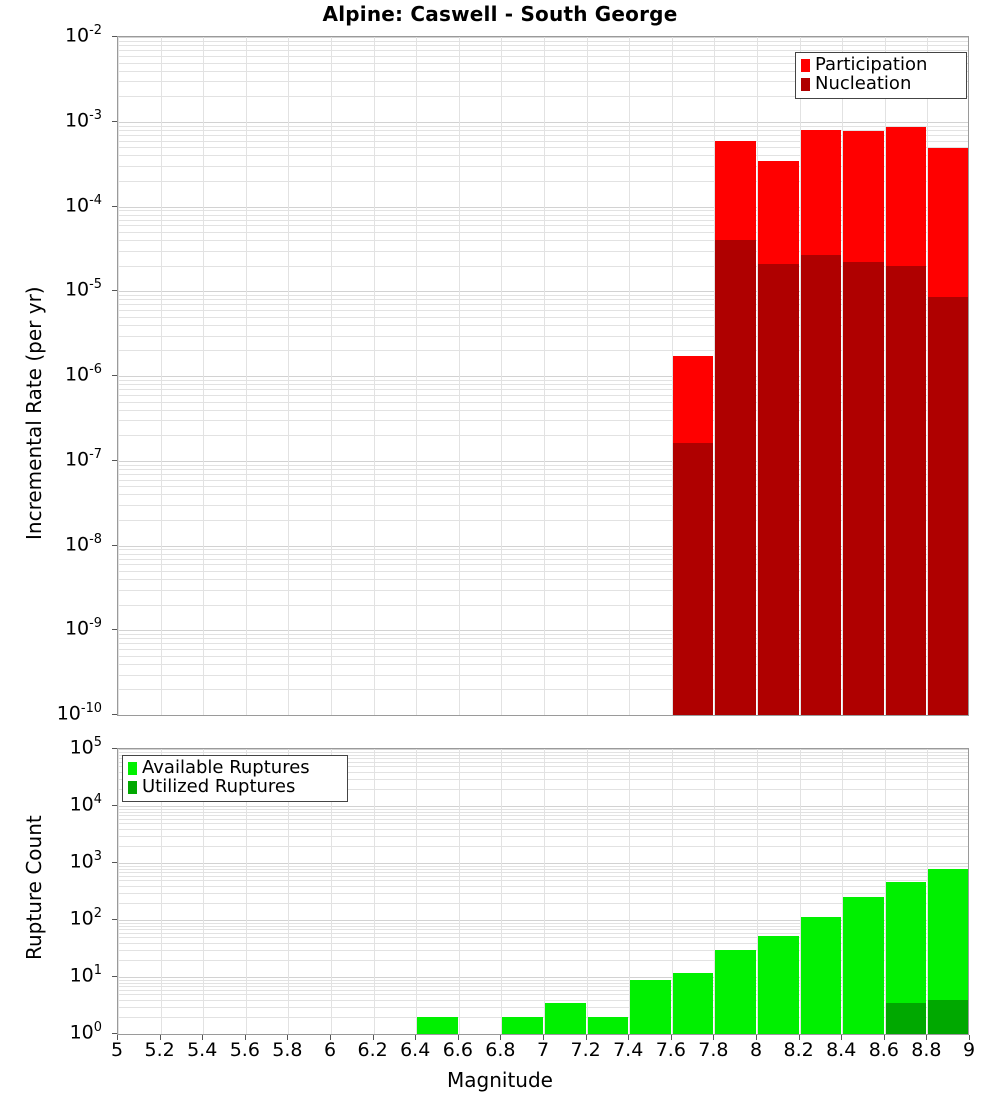  What do you see at coordinates (415, 1050) in the screenshot?
I see `x-tick-label: 6.4` at bounding box center [415, 1050].